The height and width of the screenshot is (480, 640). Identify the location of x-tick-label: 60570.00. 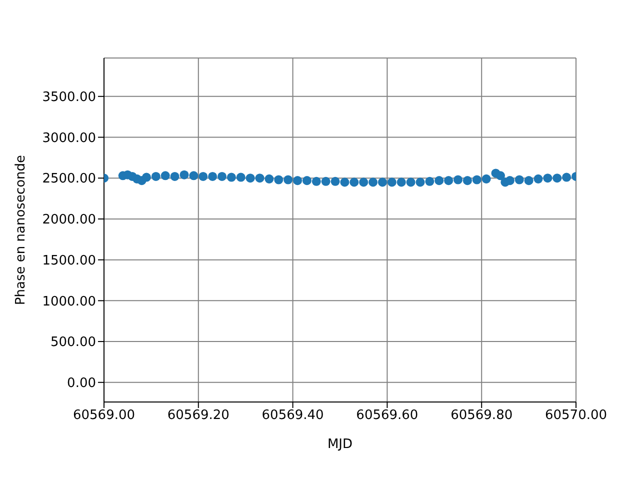
(576, 416).